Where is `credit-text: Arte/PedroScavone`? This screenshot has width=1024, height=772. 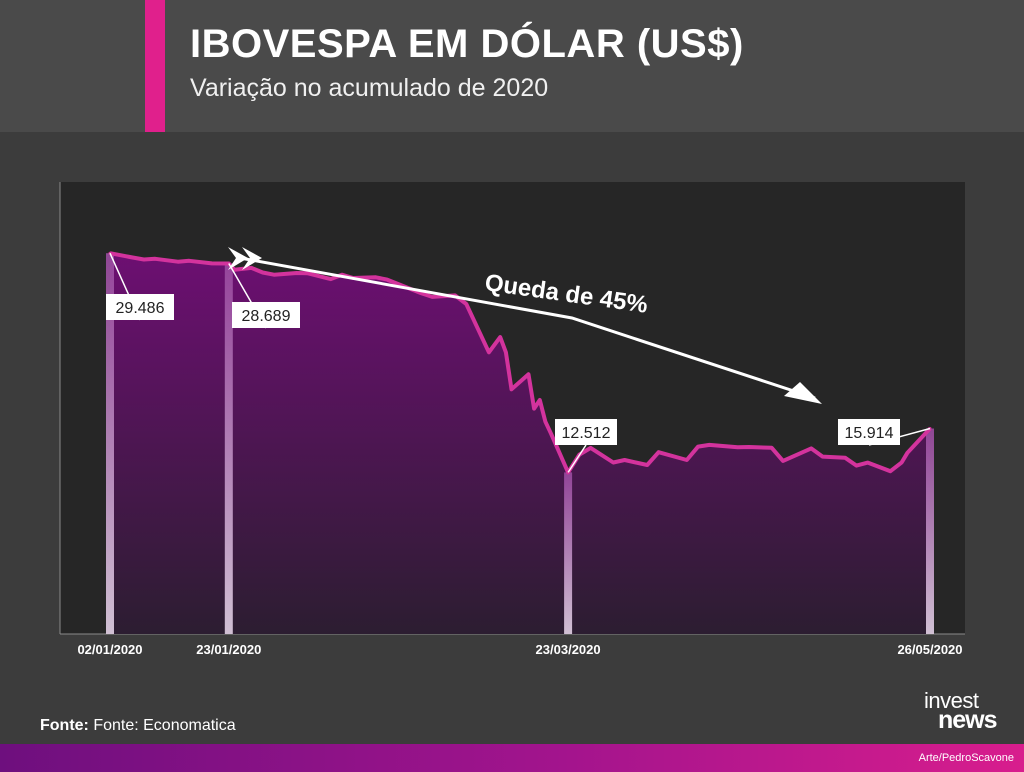 credit-text: Arte/PedroScavone is located at coordinates (966, 758).